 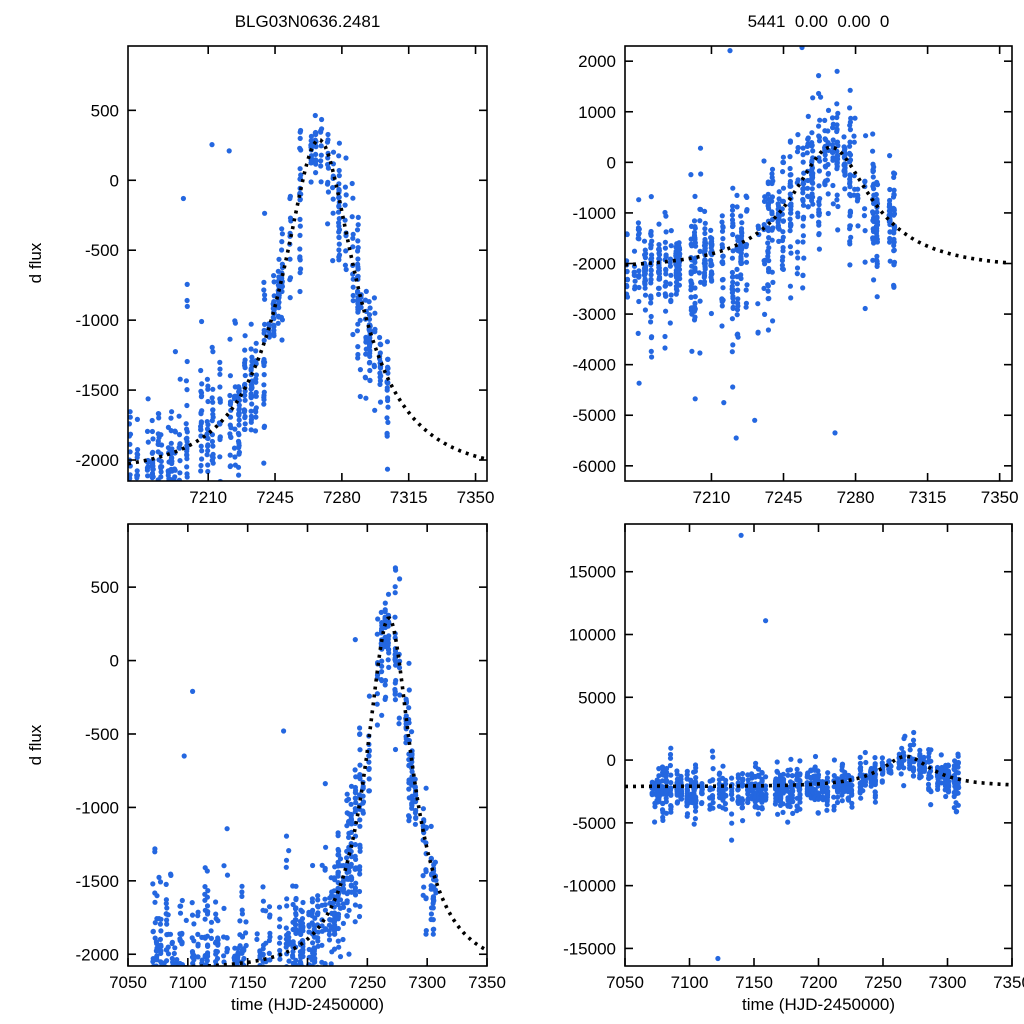 I want to click on y-tick-label: -1000, so click(x=594, y=213).